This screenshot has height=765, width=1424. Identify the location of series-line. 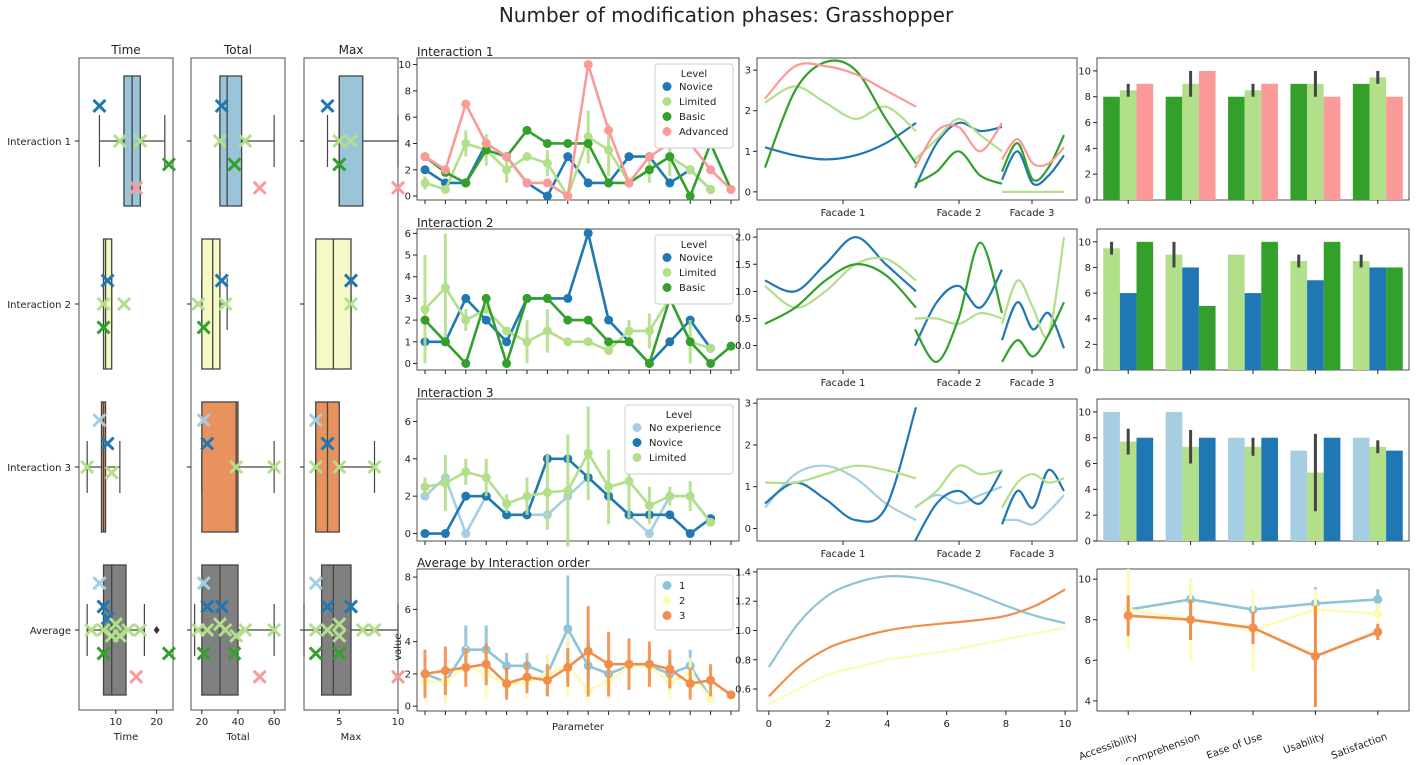
(578, 331).